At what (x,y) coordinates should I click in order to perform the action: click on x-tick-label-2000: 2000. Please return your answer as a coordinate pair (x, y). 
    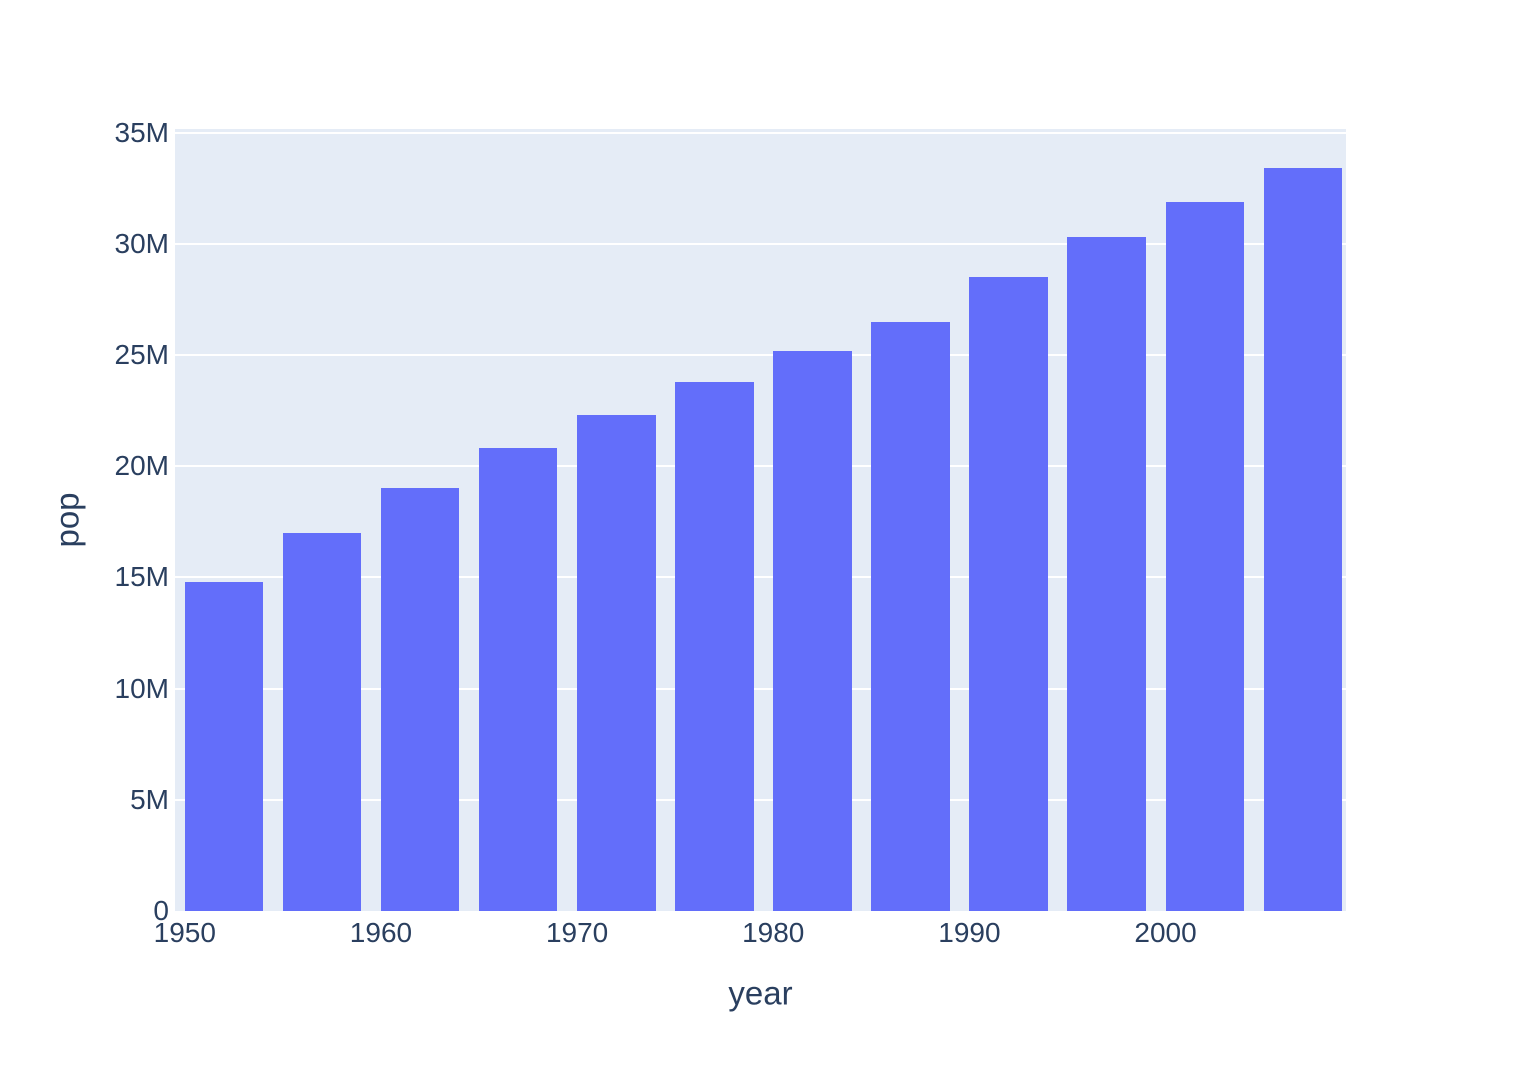
    Looking at the image, I should click on (1165, 932).